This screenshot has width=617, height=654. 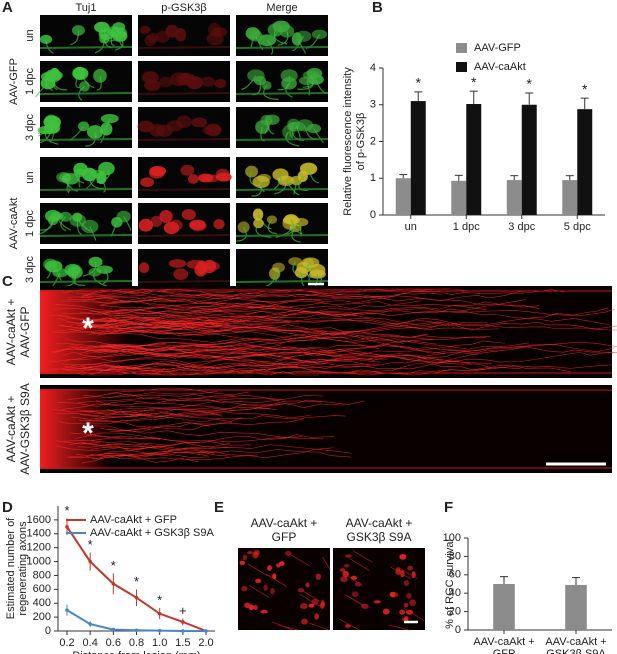 I want to click on x-axis-label: Distance from lesion (mm), so click(x=136, y=652).